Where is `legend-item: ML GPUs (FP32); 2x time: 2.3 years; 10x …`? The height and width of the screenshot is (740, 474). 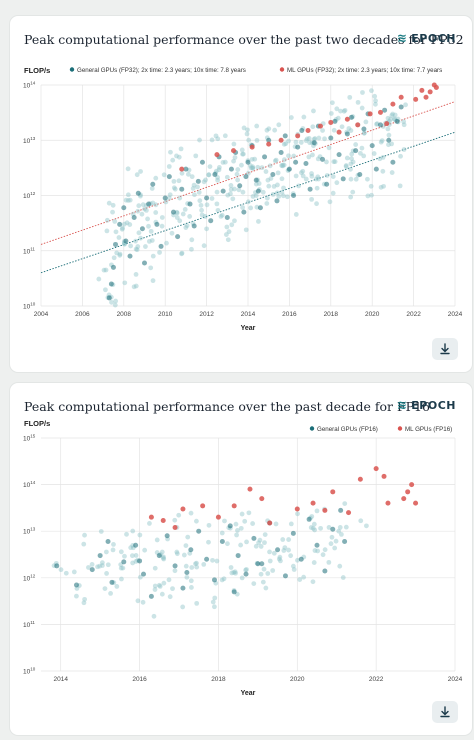
legend-item: ML GPUs (FP32); 2x time: 2.3 years; 10x … is located at coordinates (360, 70).